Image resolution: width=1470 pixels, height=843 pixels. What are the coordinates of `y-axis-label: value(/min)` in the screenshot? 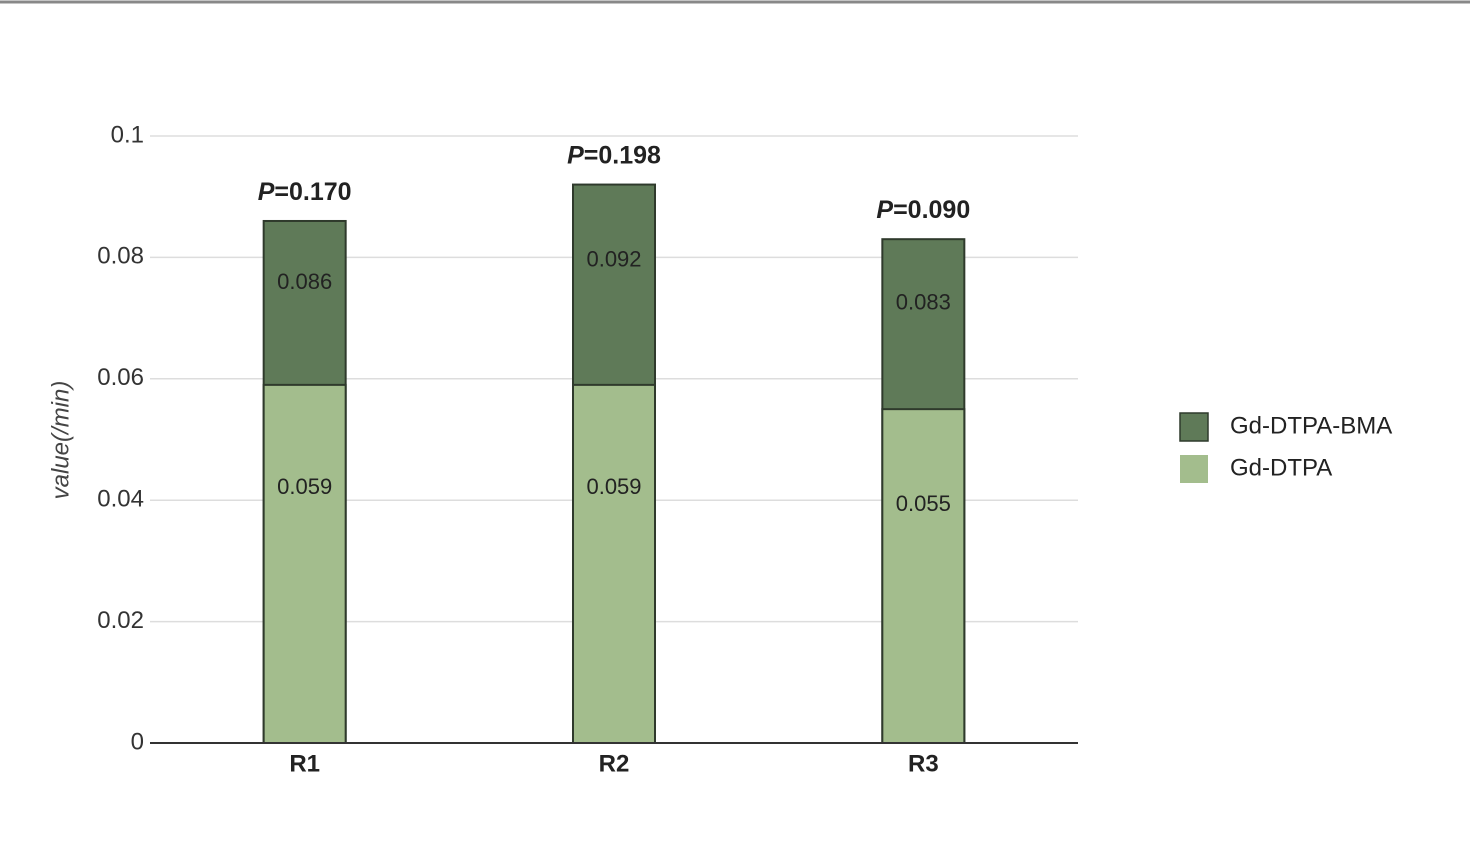 It's located at (60, 440).